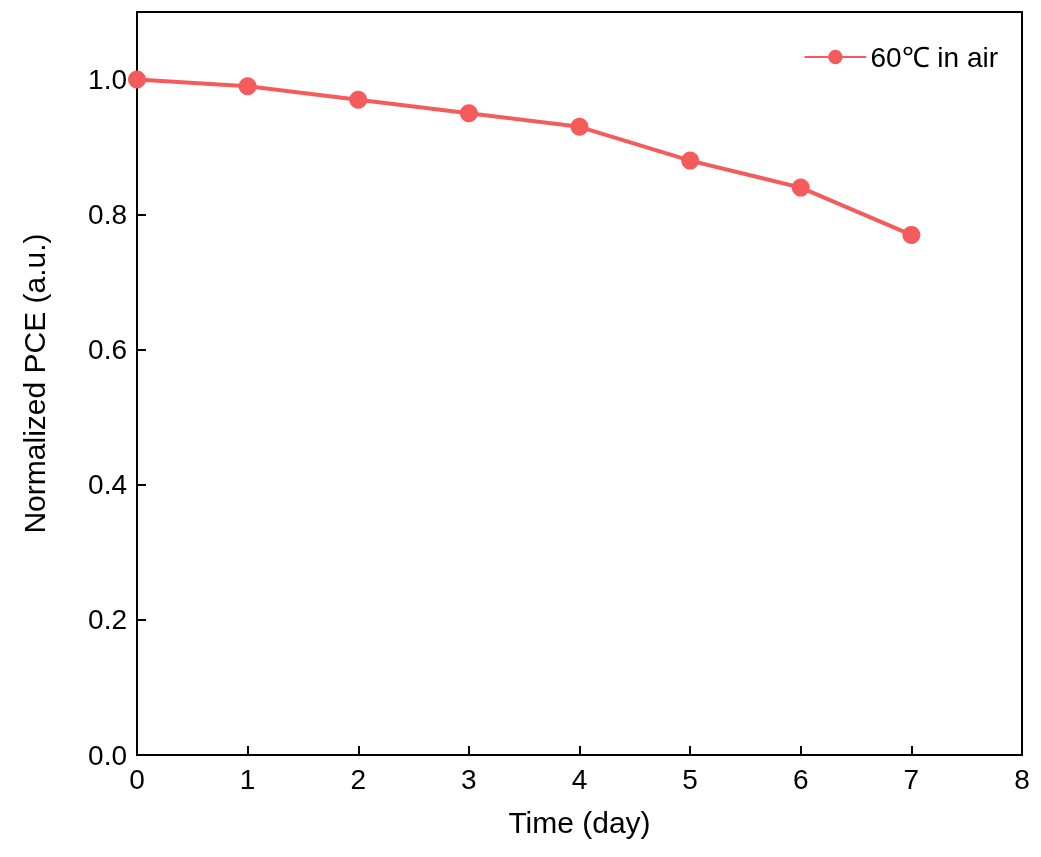  Describe the element at coordinates (107, 620) in the screenshot. I see `y-tick-label: 0.2` at that location.